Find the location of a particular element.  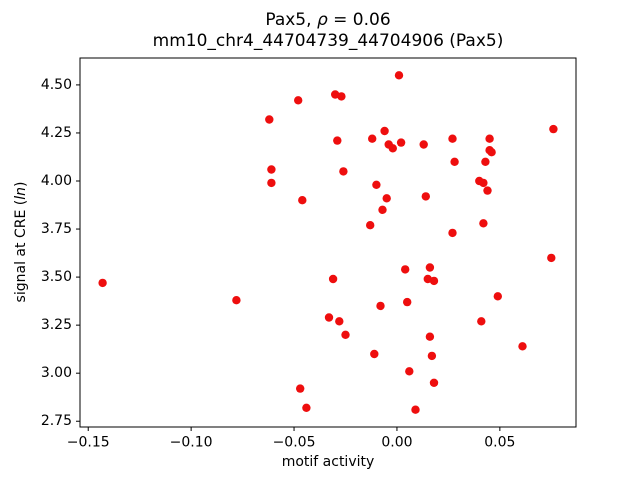

y-label-prefix: signal at CRE ( is located at coordinates (21, 251).